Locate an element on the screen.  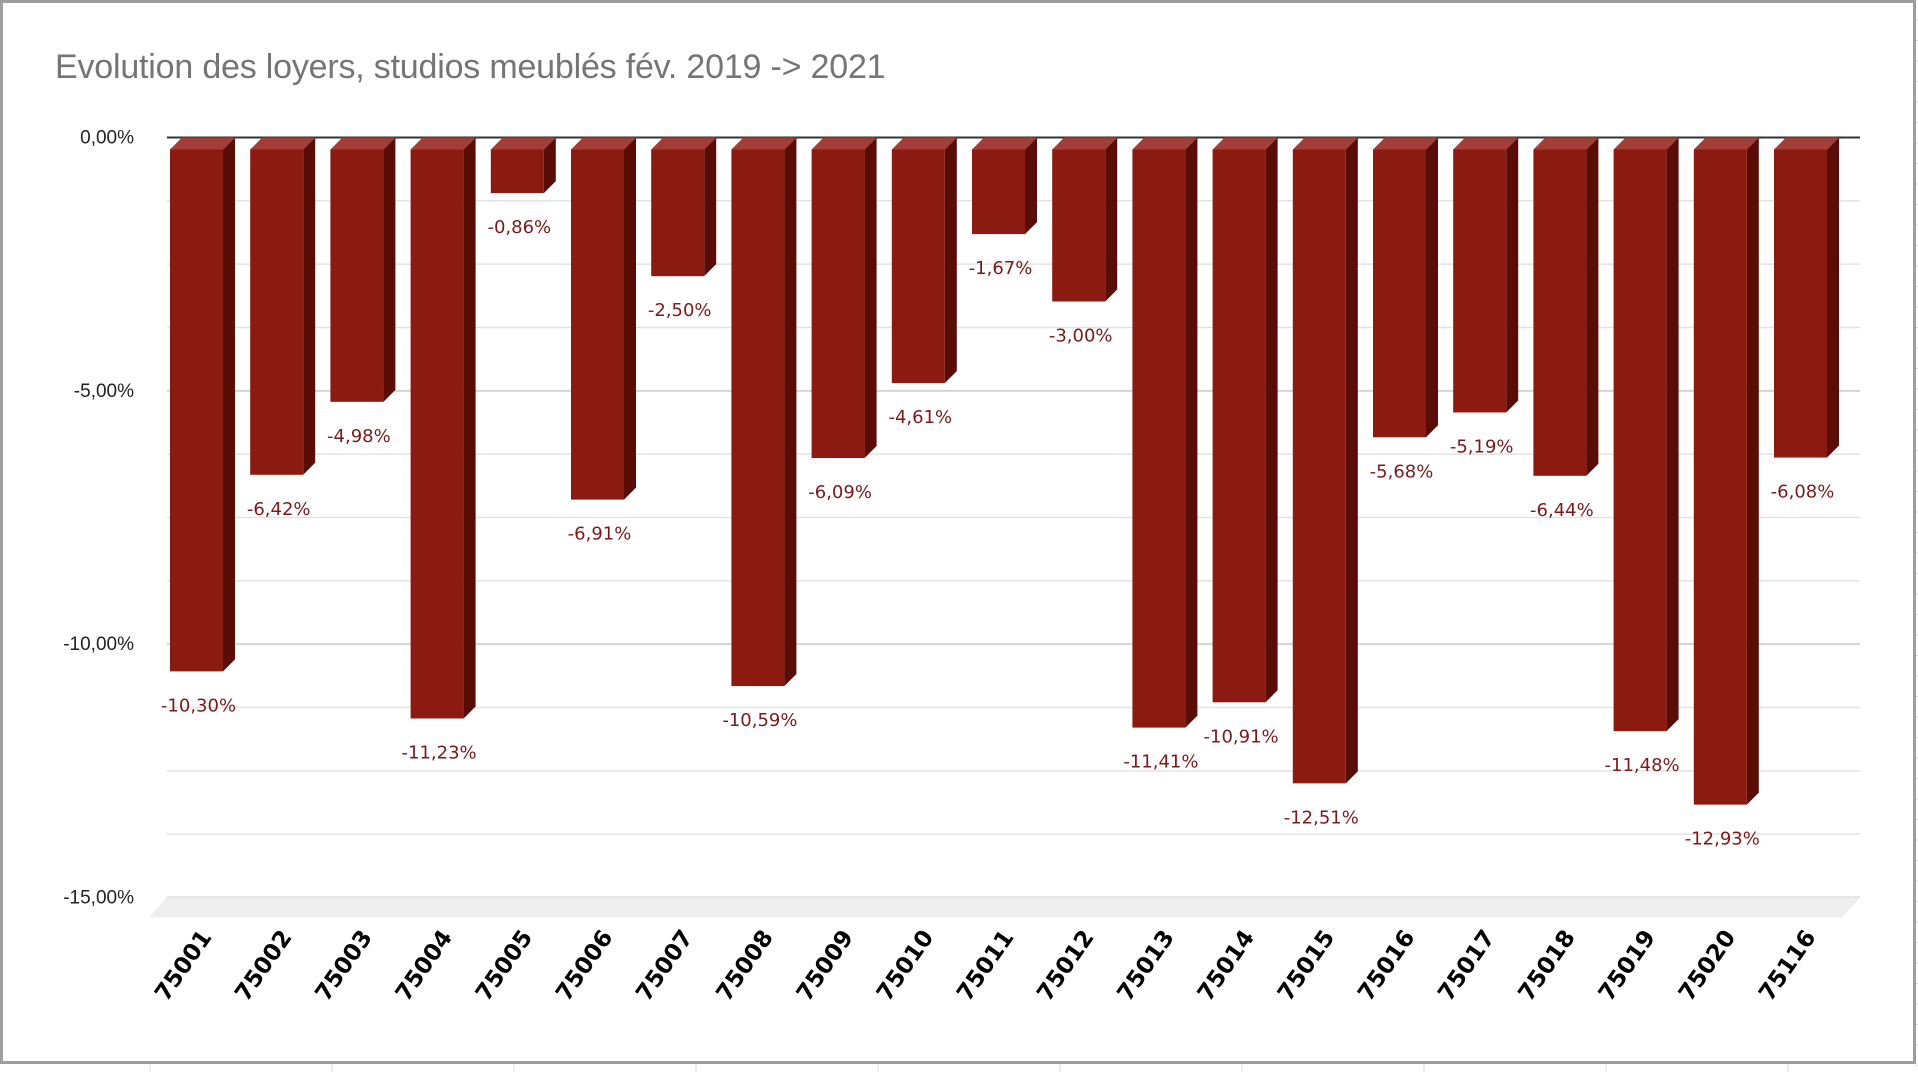
data-label: -3,00% is located at coordinates (1081, 336).